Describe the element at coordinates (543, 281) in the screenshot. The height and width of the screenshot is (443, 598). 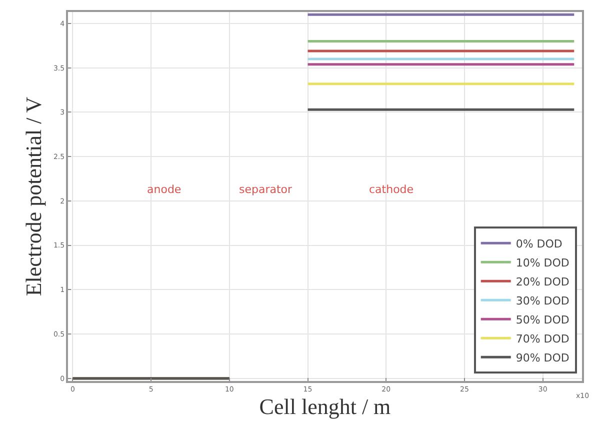
I see `legend-label: 20% DOD` at that location.